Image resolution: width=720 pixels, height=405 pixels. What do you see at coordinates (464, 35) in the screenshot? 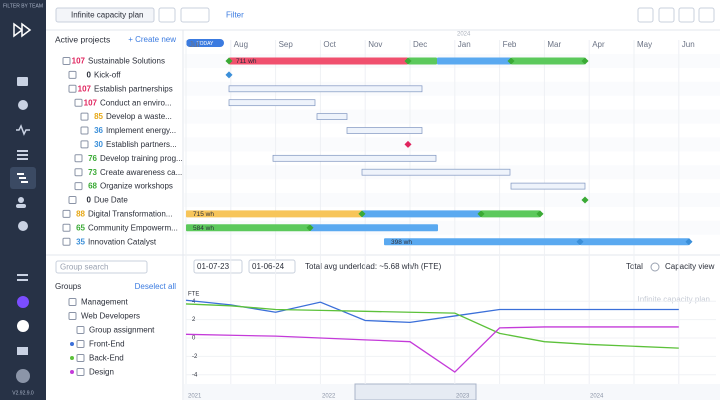
I see `year-label: 2024` at bounding box center [464, 35].